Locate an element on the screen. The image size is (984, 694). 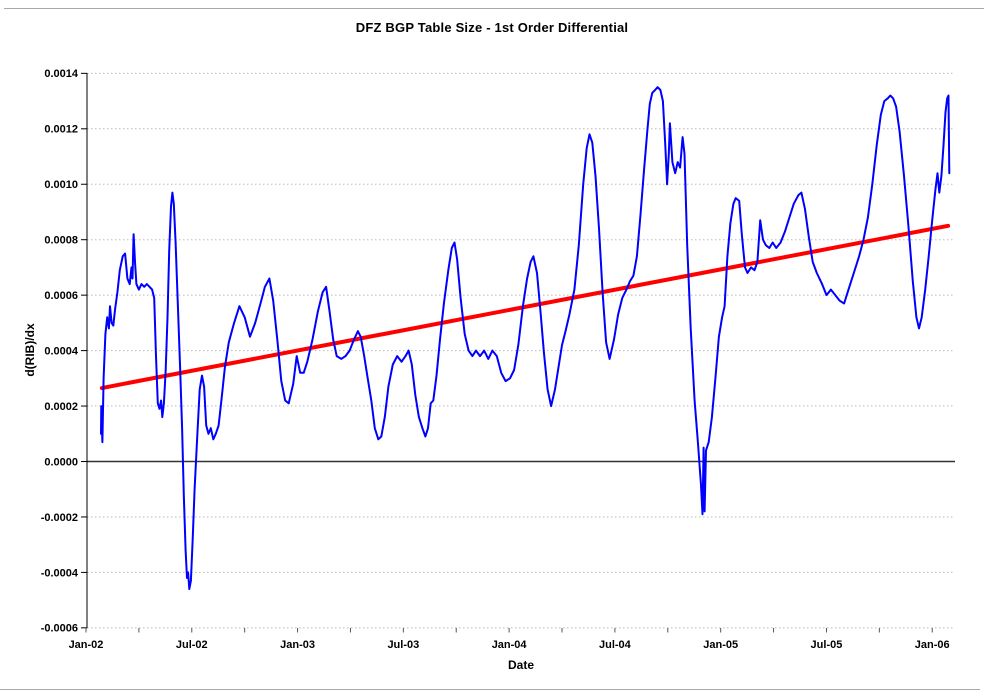
y-tick-label: 0.0014 is located at coordinates (61, 74).